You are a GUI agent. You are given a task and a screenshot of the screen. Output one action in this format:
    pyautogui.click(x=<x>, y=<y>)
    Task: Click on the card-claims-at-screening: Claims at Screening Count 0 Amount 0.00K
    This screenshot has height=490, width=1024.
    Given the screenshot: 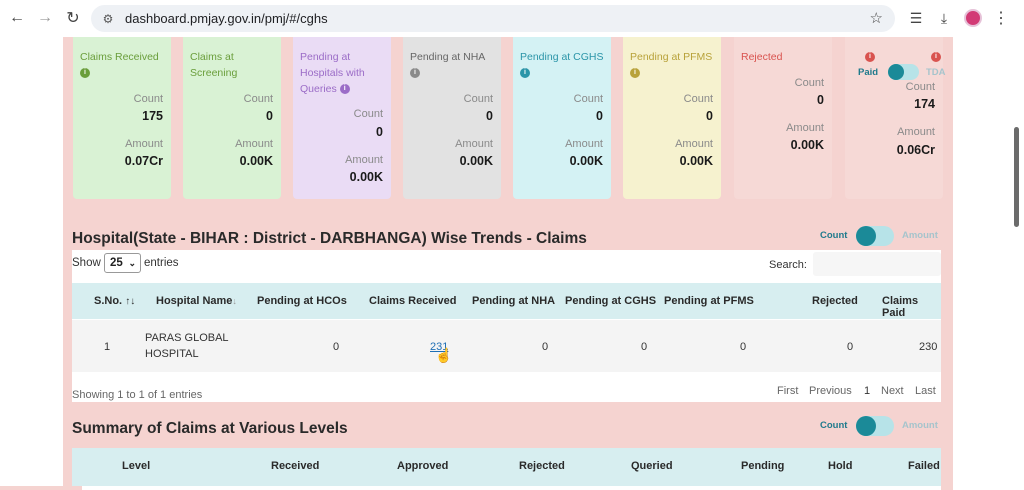 What is the action you would take?
    pyautogui.click(x=232, y=118)
    